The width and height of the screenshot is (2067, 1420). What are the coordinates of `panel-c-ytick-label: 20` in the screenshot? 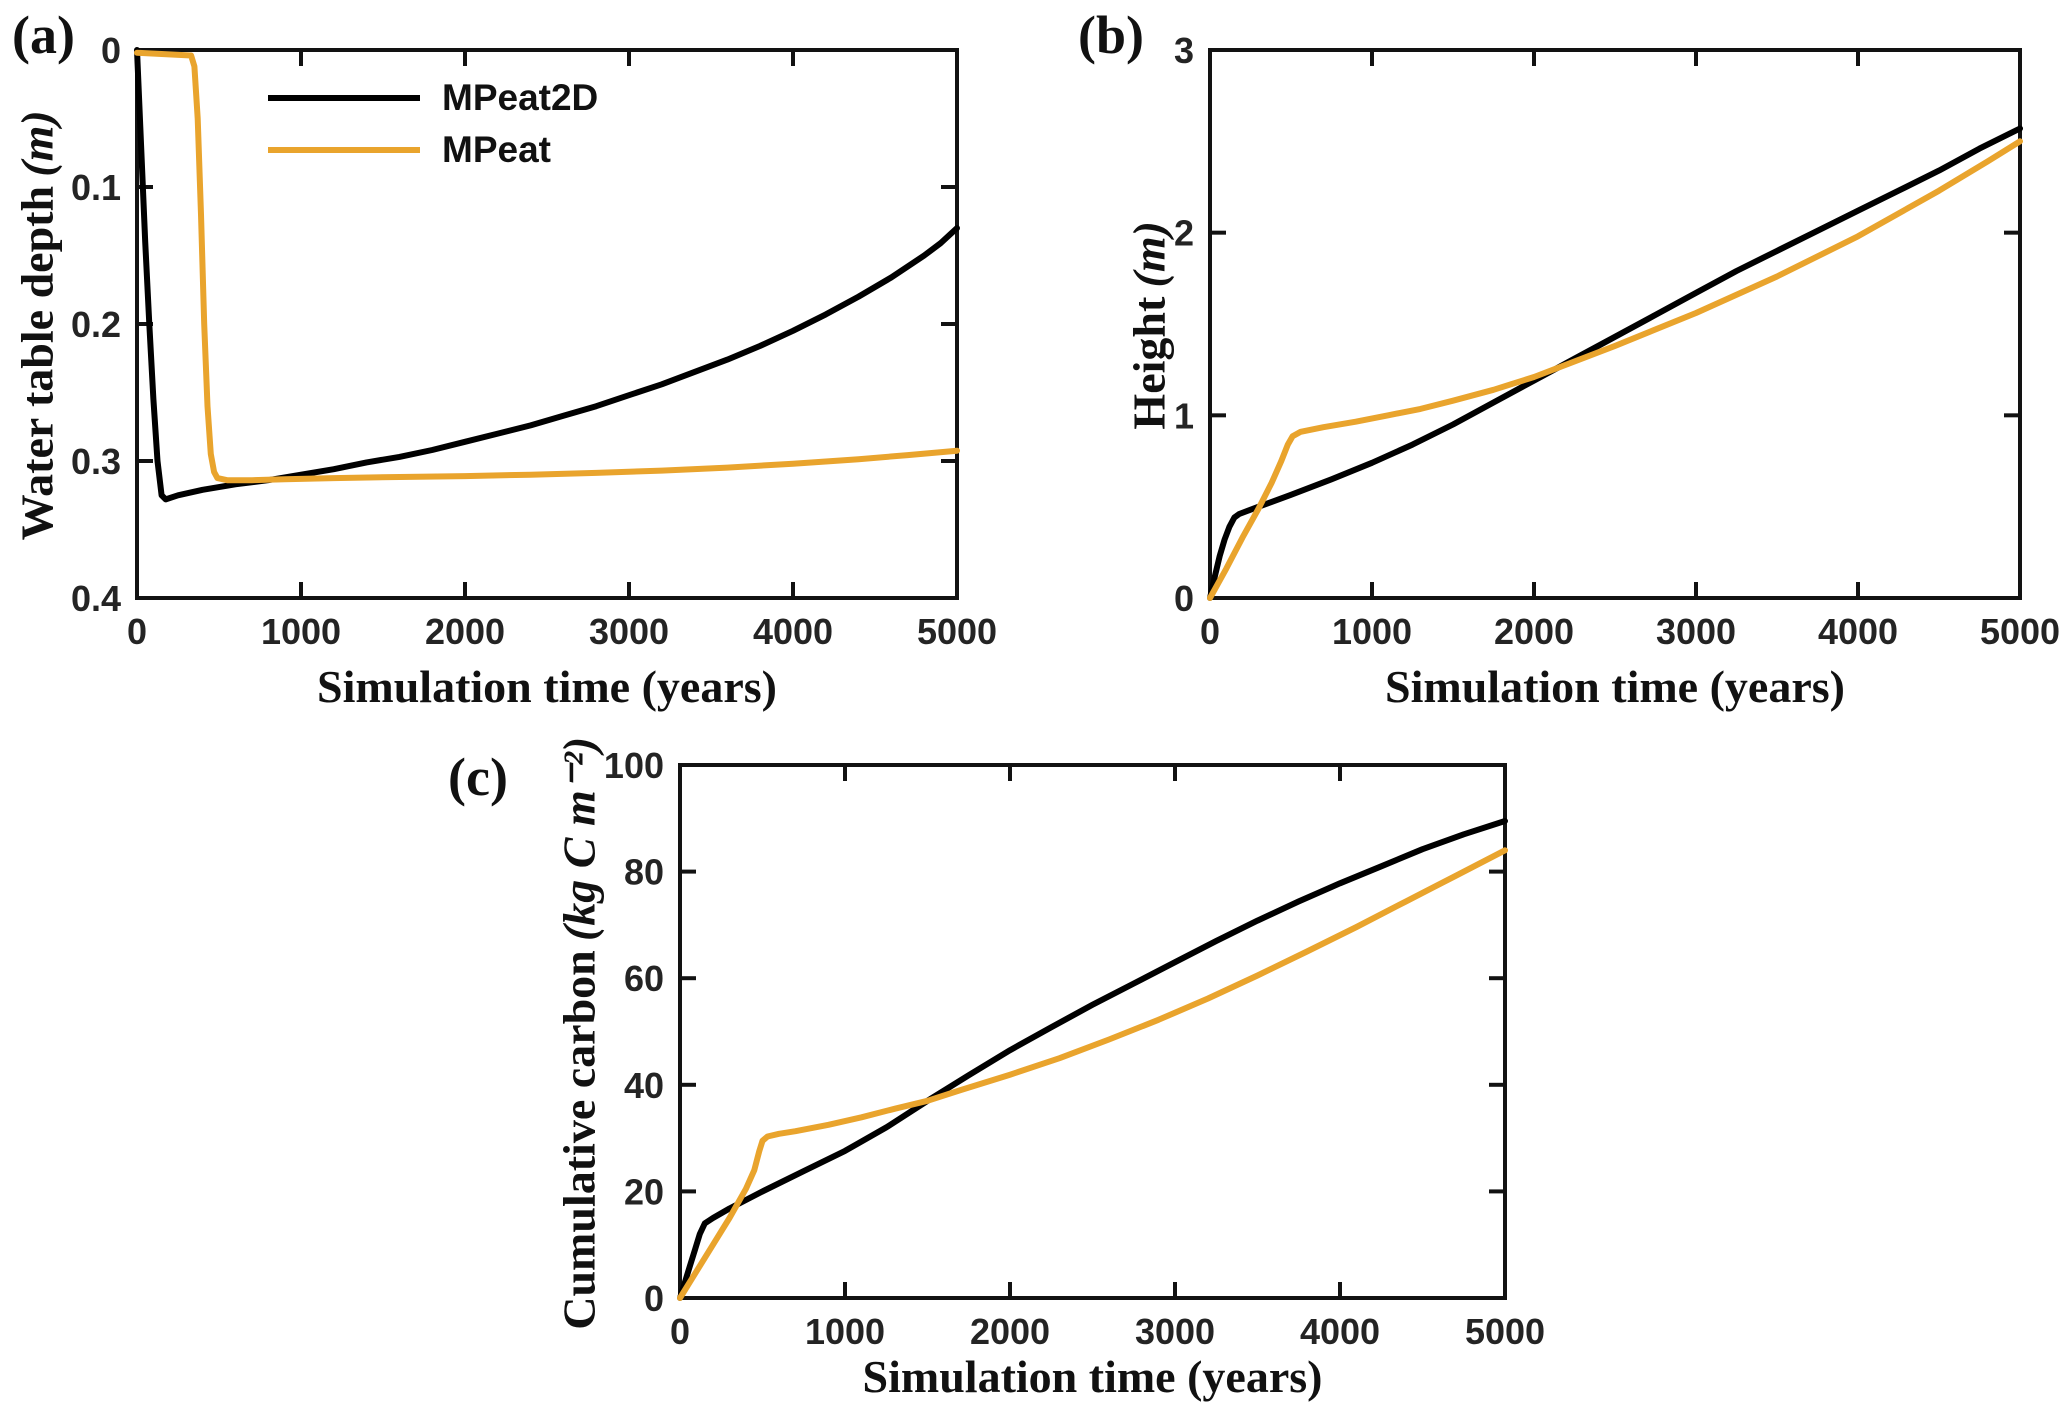 It's located at (644, 1191).